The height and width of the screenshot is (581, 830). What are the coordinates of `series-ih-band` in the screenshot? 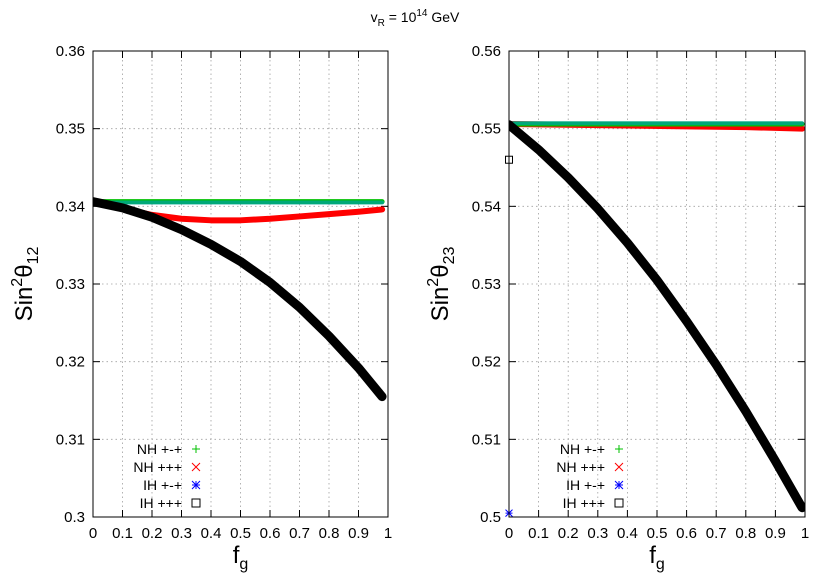 It's located at (240, 299).